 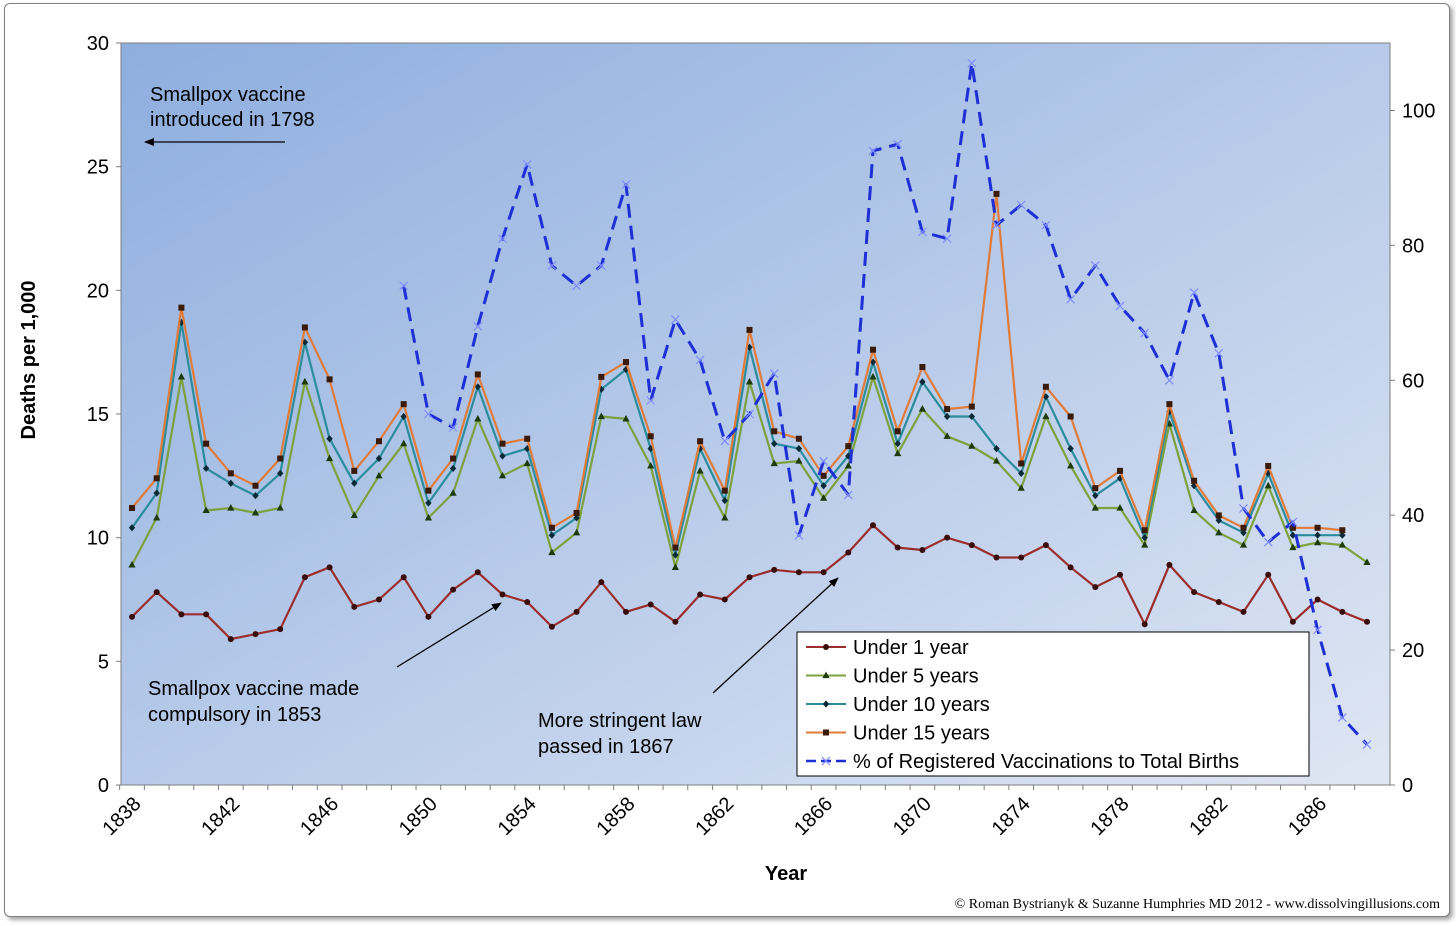 What do you see at coordinates (892, 677) in the screenshot?
I see `legend-item-under-5-years: Under 5 years` at bounding box center [892, 677].